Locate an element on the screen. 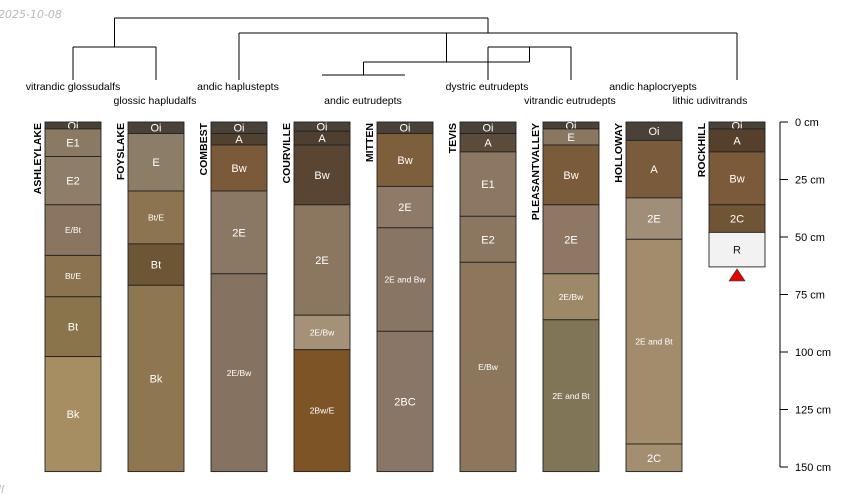  profile-name-label: MITTEN is located at coordinates (370, 142).